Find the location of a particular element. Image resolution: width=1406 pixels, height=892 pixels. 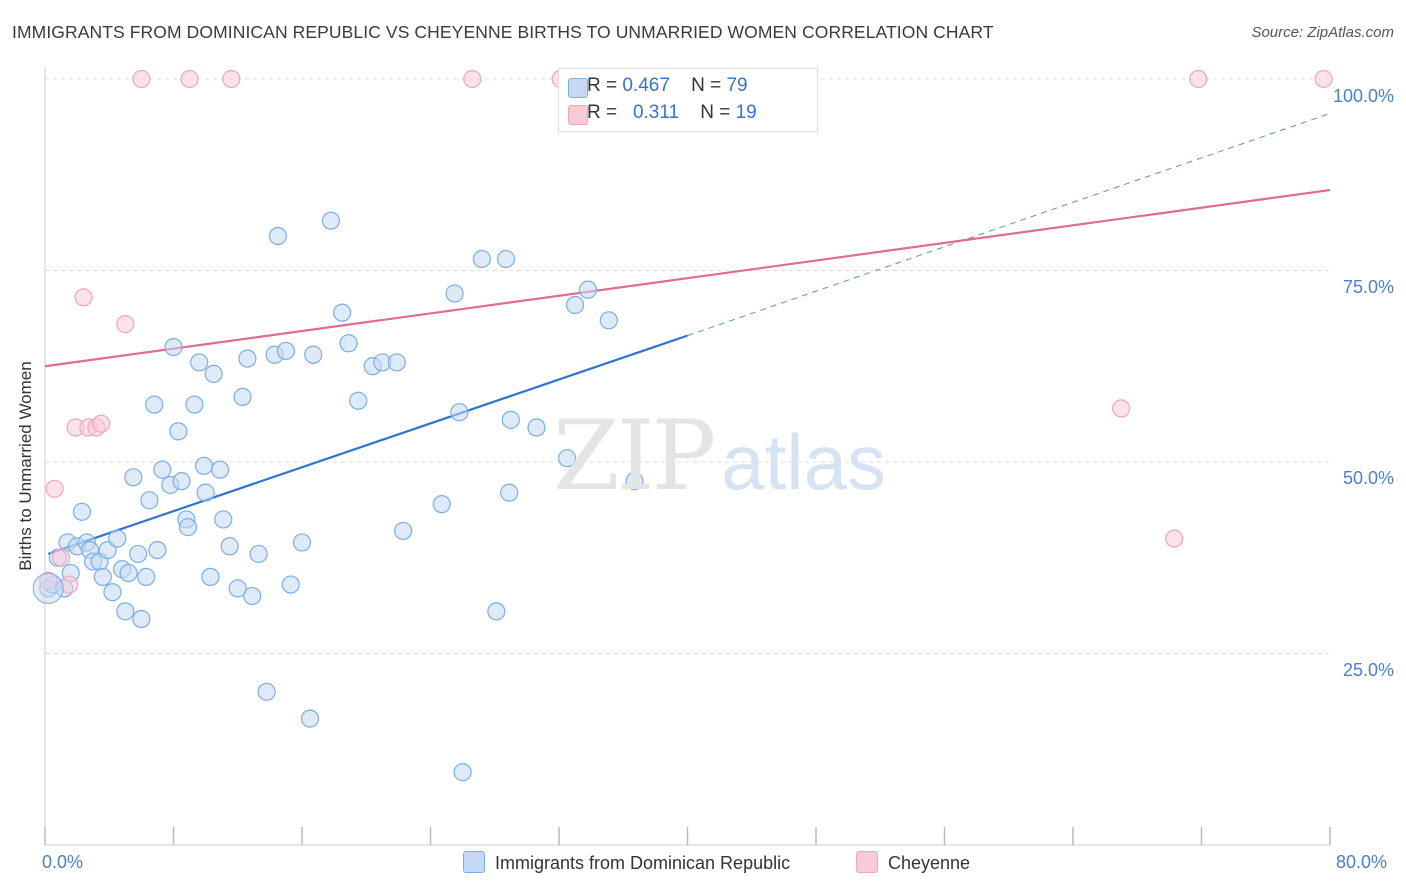

legend-row-blue: R = 0.467 N = 79 is located at coordinates (658, 87).